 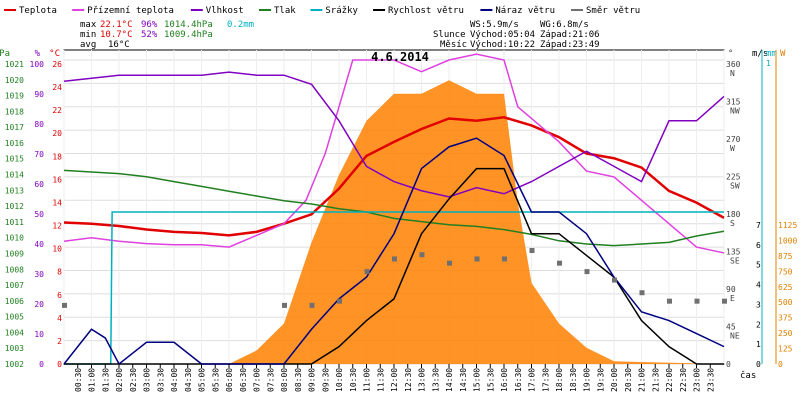 I want to click on legend-label: Teplota, so click(x=38, y=11).